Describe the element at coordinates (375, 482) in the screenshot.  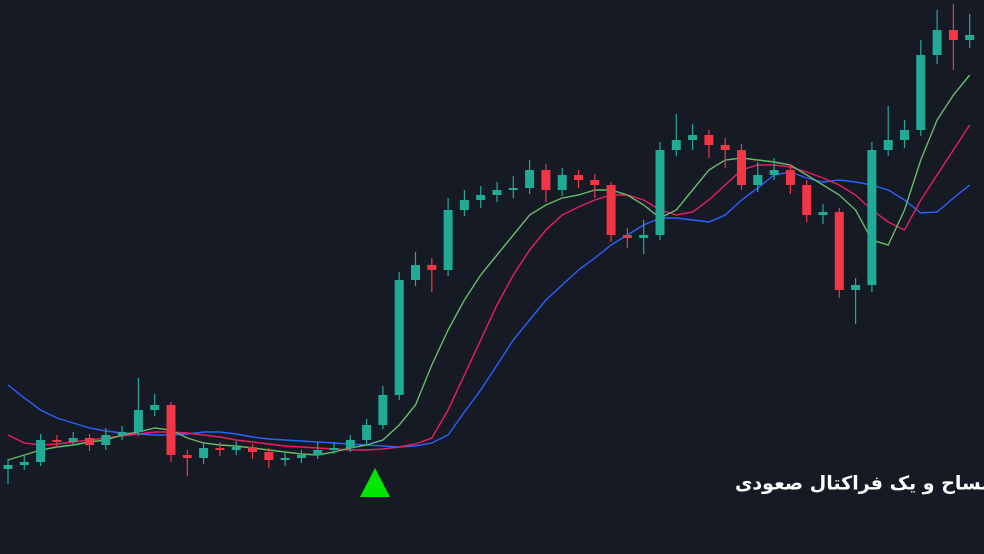
I see `fractal-marker` at that location.